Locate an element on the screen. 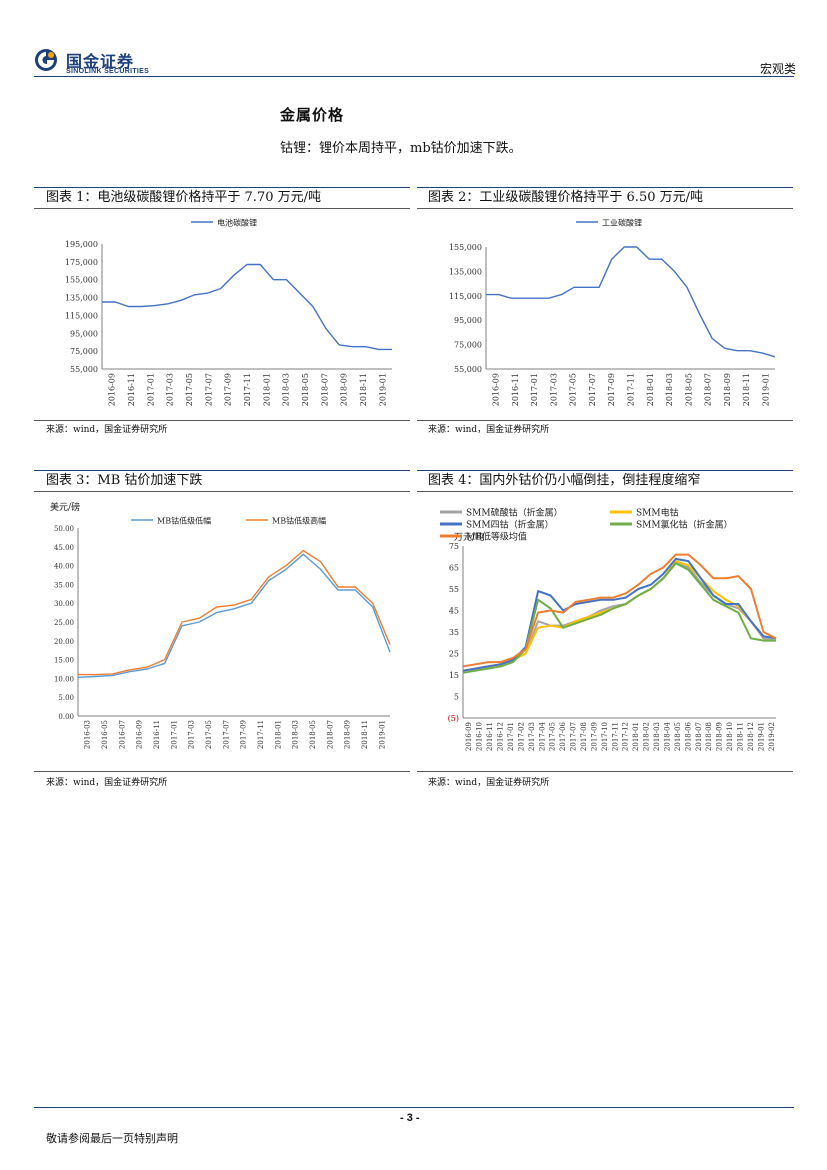  x-tick-label: 2017-08 is located at coordinates (584, 736).